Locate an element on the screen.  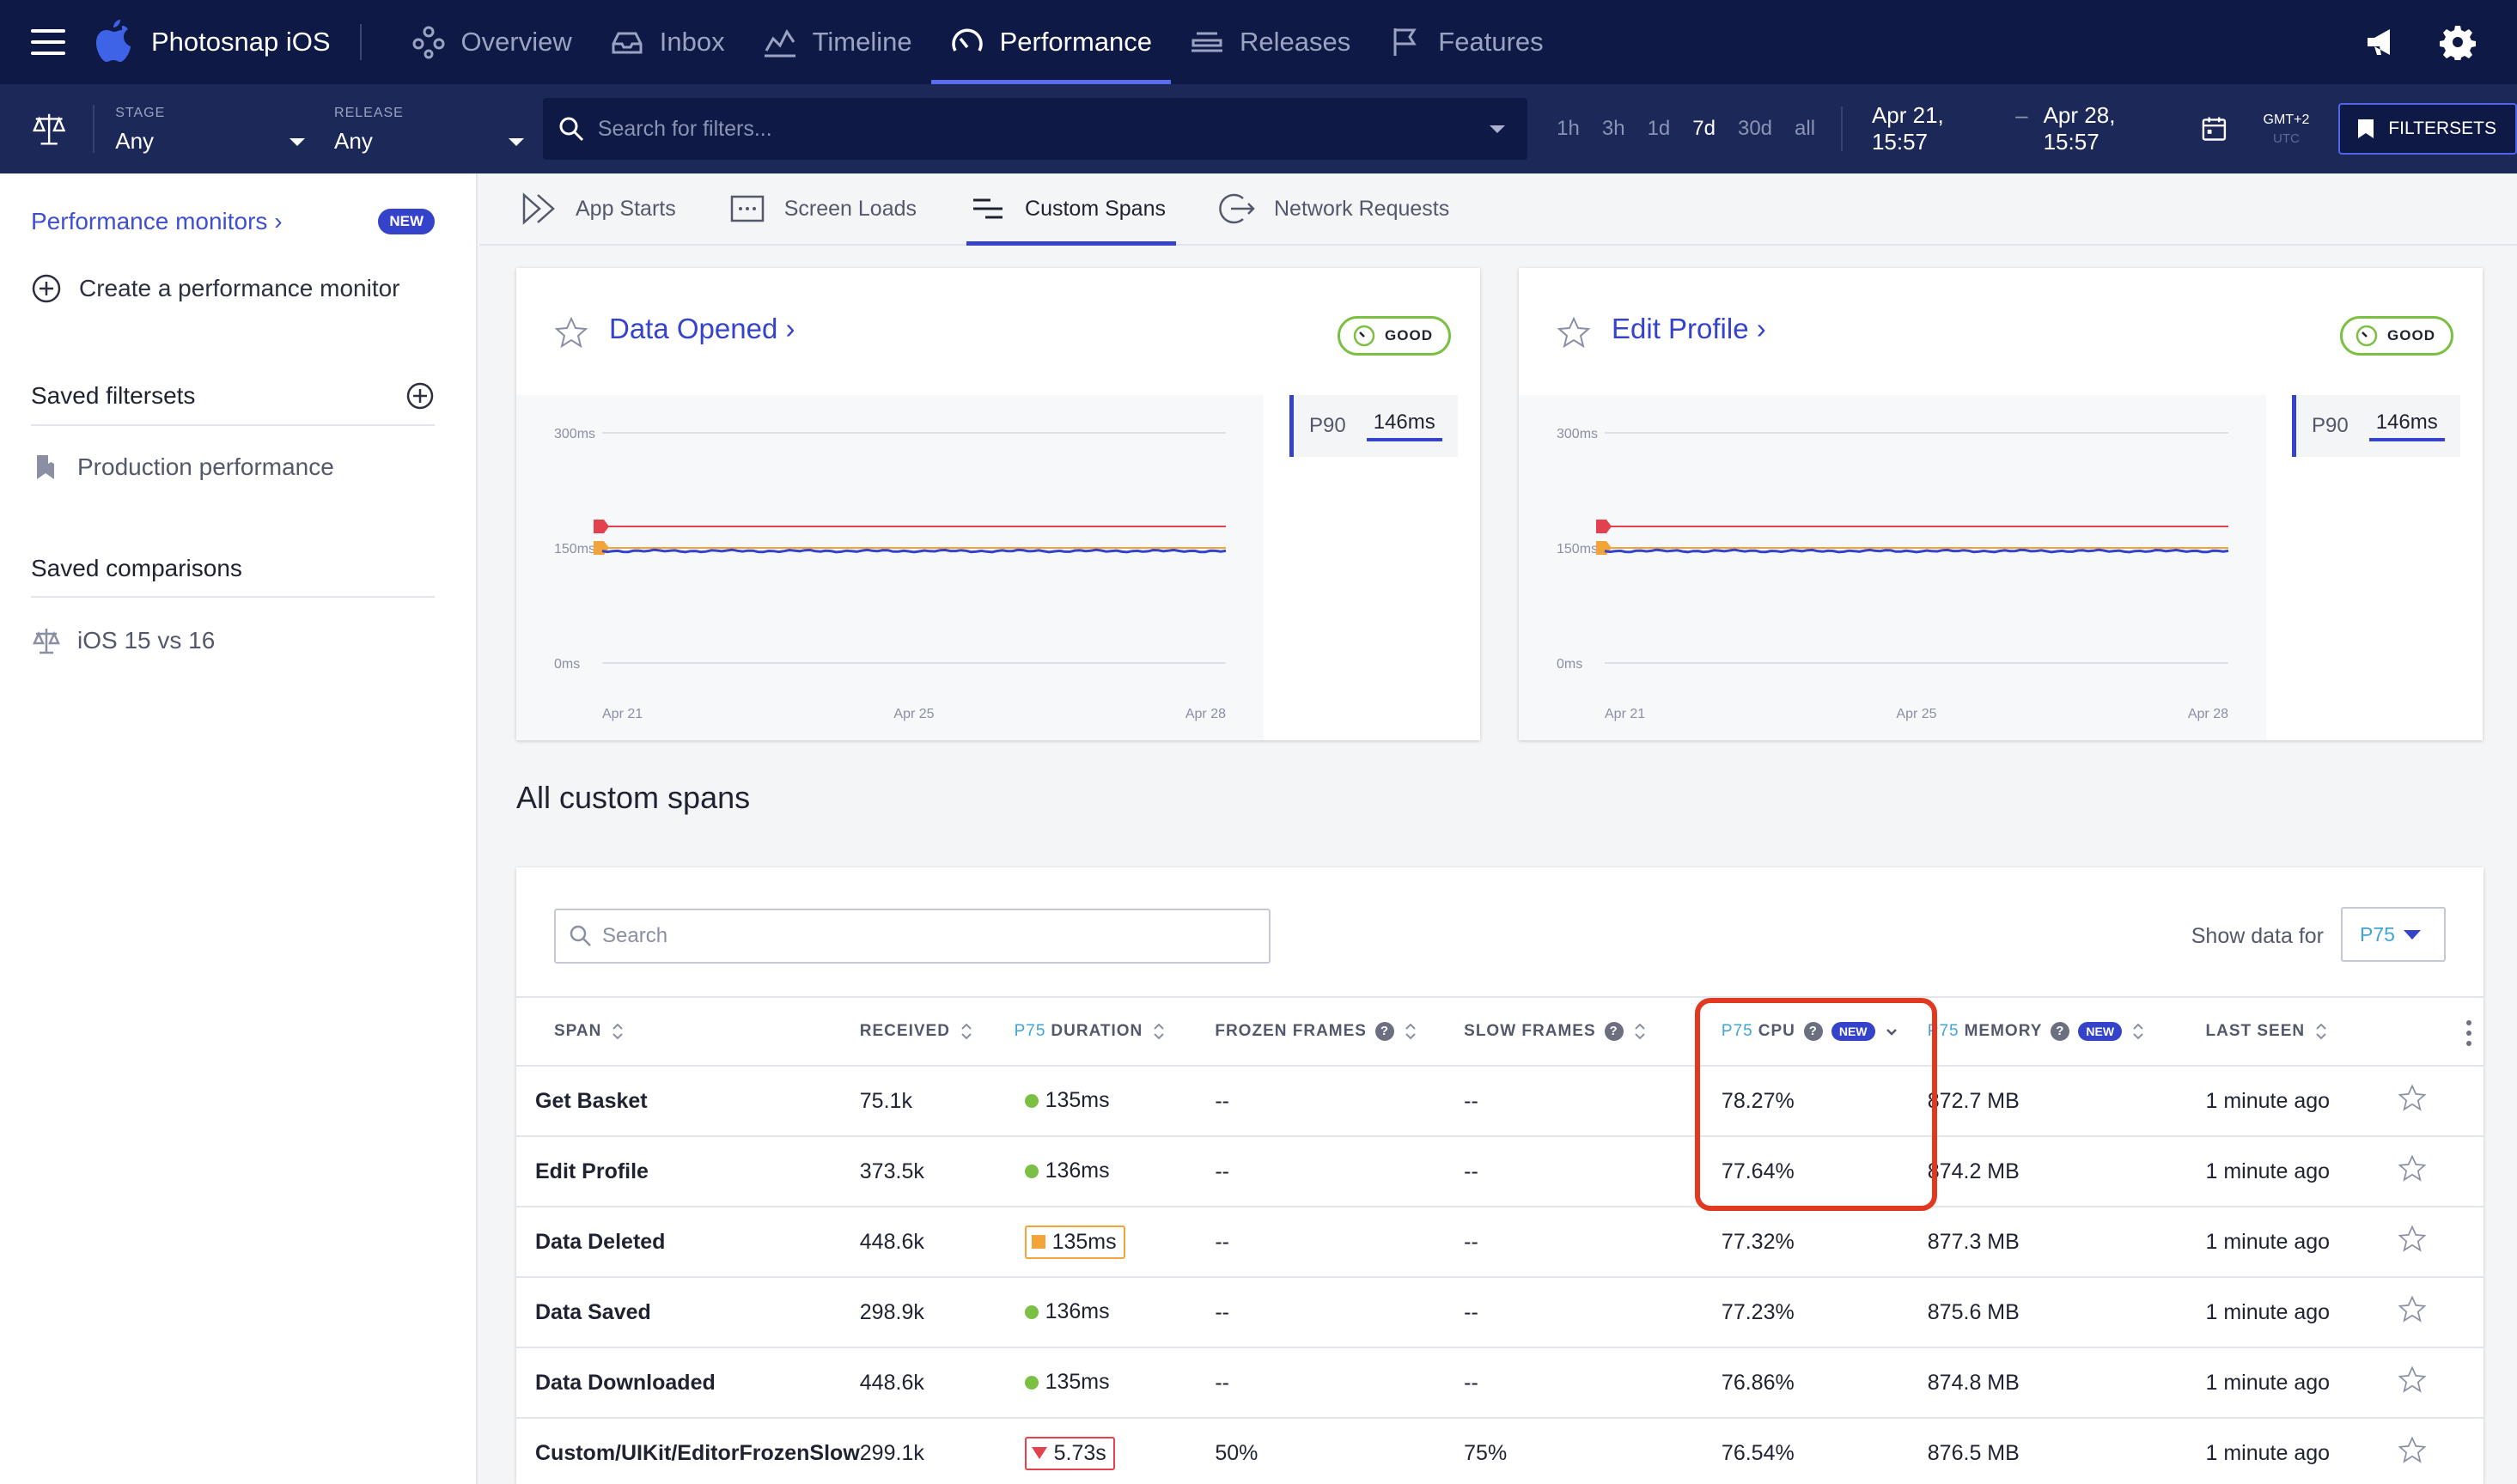
col-header-frozen-frames: FROZEN FRAMES? is located at coordinates (1340, 1031).